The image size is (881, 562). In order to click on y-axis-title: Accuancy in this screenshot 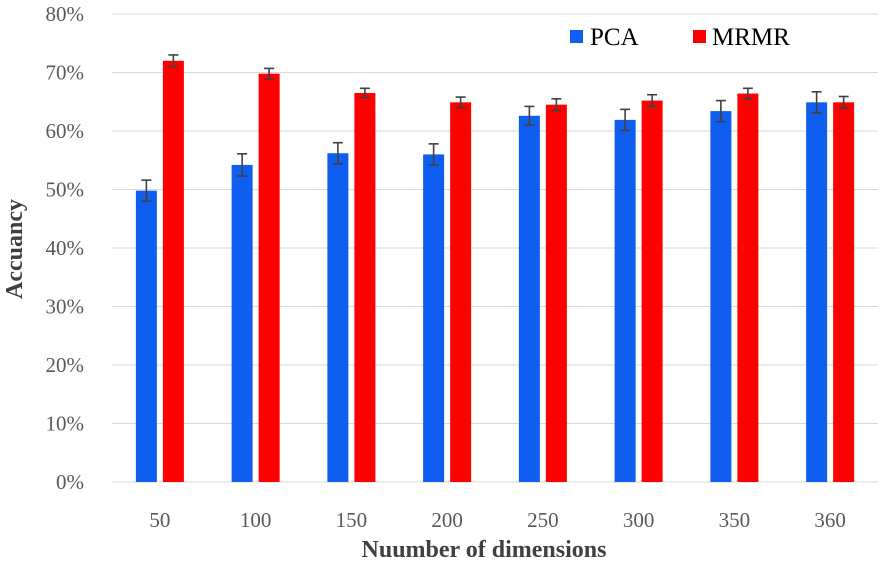, I will do `click(15, 249)`.